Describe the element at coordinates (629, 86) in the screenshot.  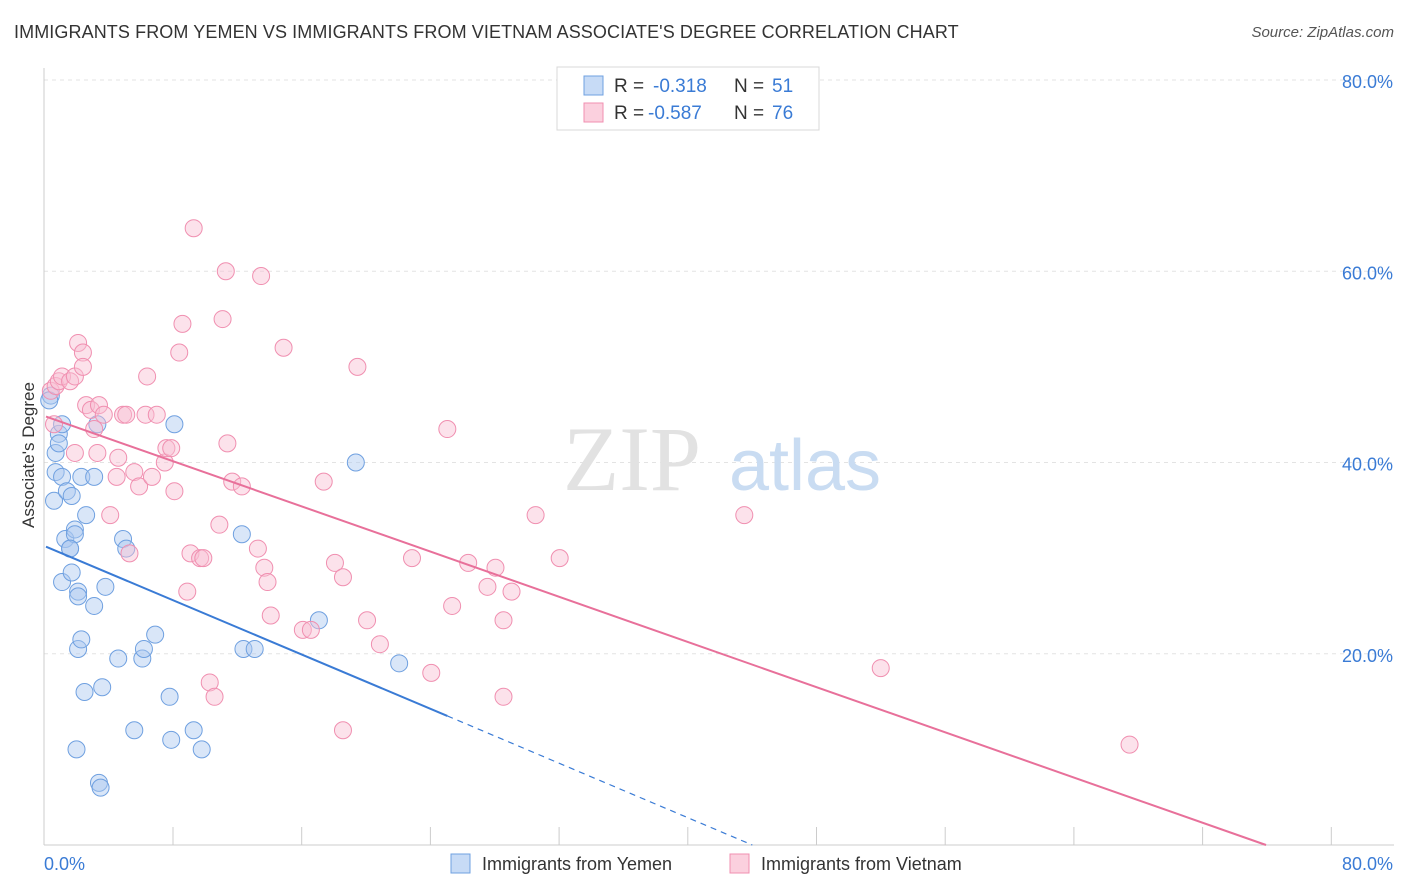
I see `legend-r-label-1: R =` at that location.